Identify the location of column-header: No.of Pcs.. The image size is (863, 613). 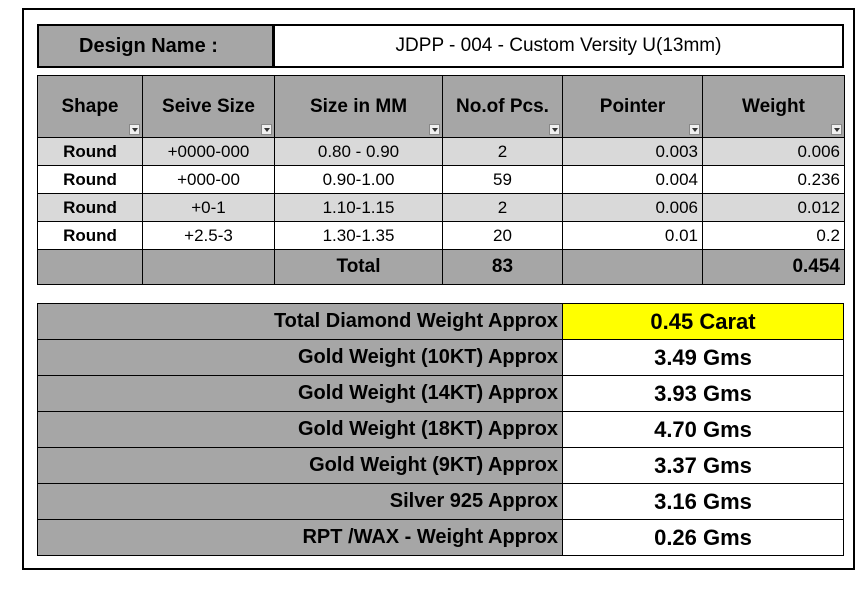
(502, 106).